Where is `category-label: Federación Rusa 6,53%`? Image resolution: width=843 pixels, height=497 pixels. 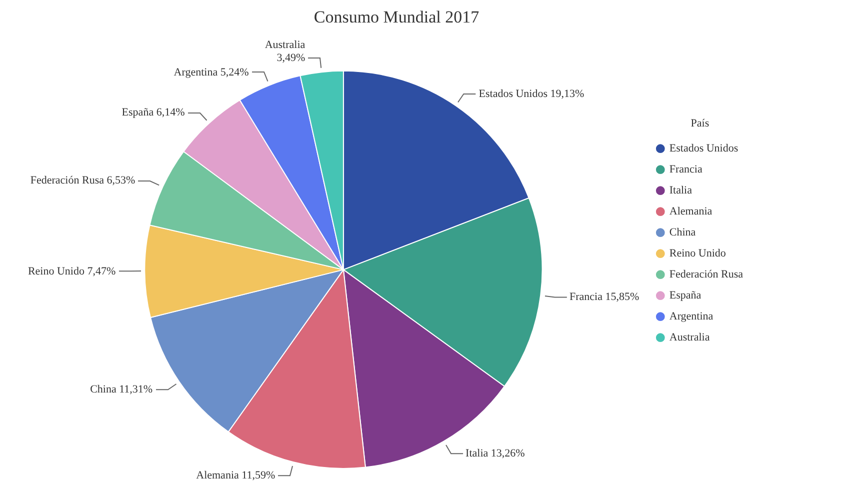 category-label: Federación Rusa 6,53% is located at coordinates (83, 180).